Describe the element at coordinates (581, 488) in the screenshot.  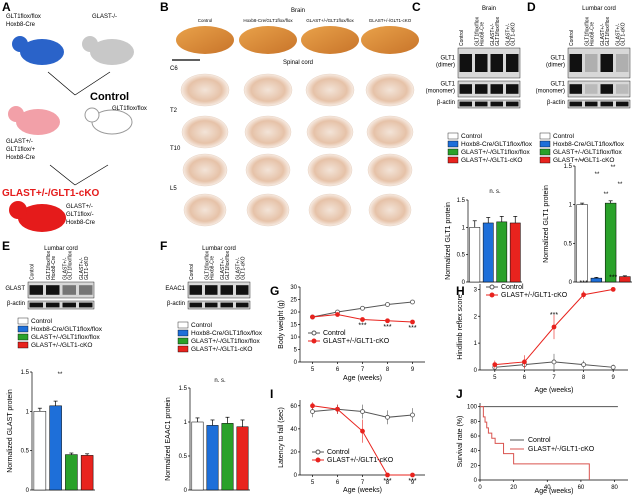
I see `x-tick-label: 60` at that location.